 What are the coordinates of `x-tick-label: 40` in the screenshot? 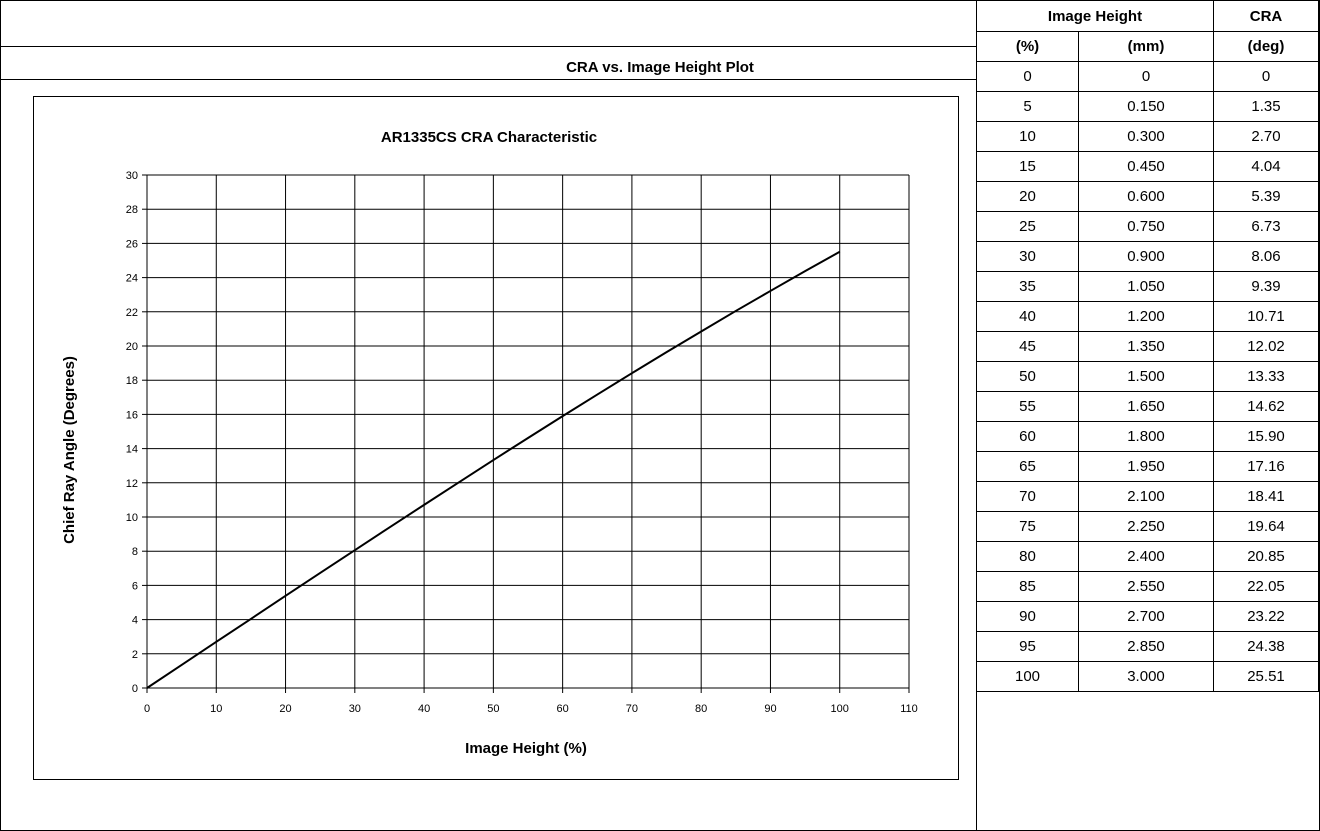 It's located at (424, 709).